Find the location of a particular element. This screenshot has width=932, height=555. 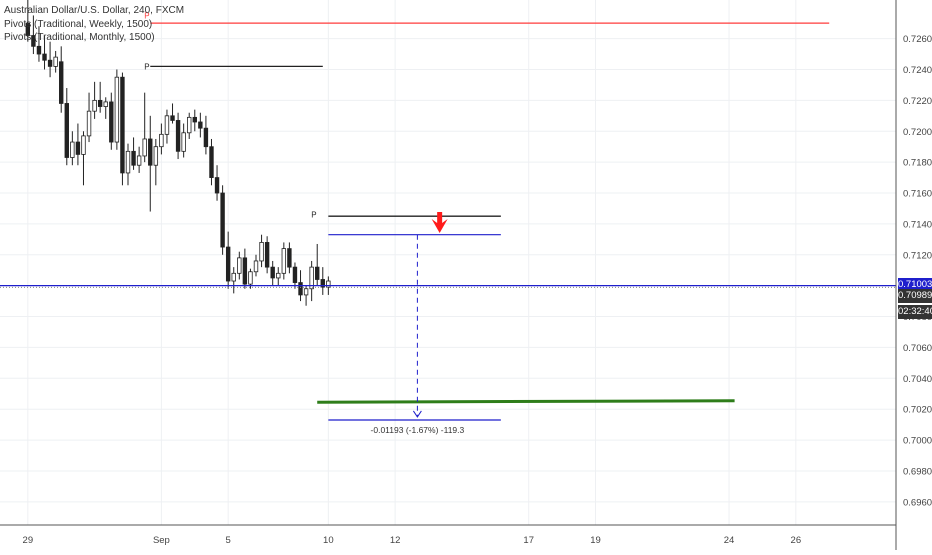

countdown-tag: 02:32:40 is located at coordinates (915, 312).